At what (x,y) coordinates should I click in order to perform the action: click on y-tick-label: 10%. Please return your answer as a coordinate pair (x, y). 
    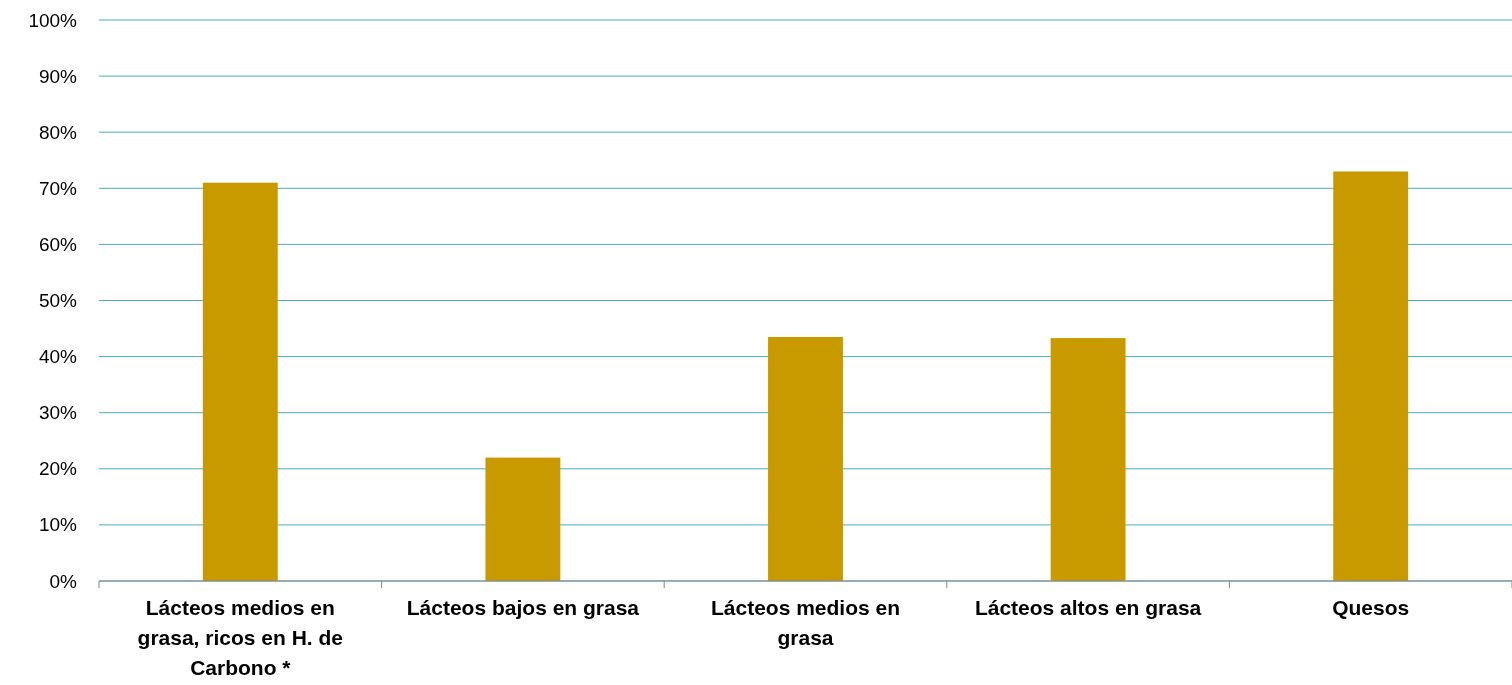
    Looking at the image, I should click on (58, 525).